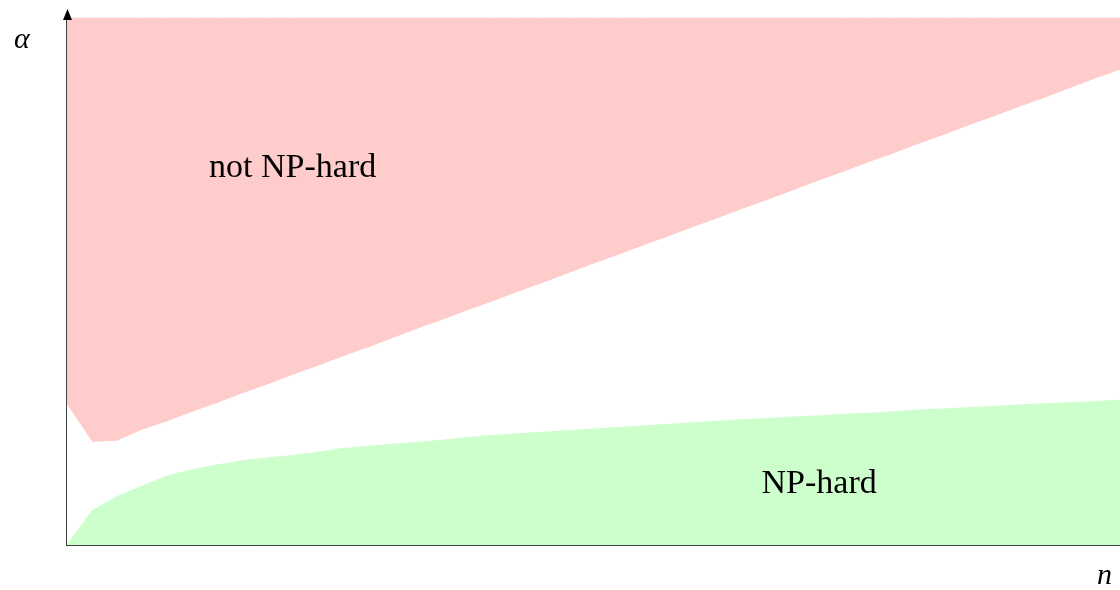 This screenshot has width=1120, height=590. I want to click on series-label: not NP-hard, so click(293, 166).